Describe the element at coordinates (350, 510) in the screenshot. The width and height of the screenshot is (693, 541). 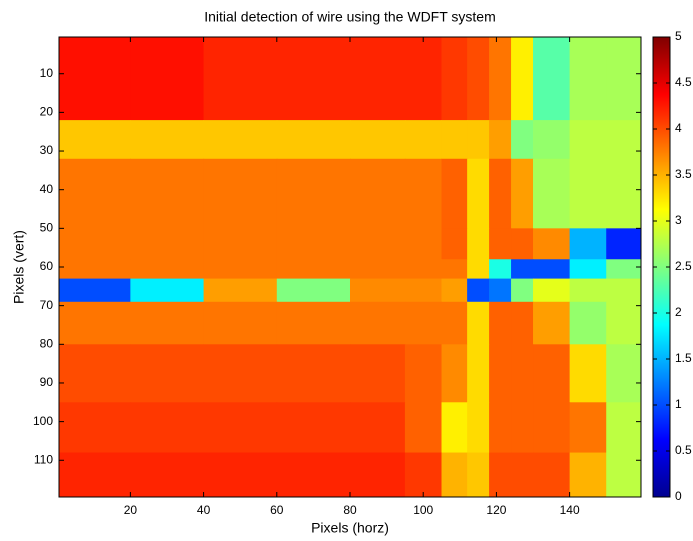
I see `x-tick-label: 80` at that location.